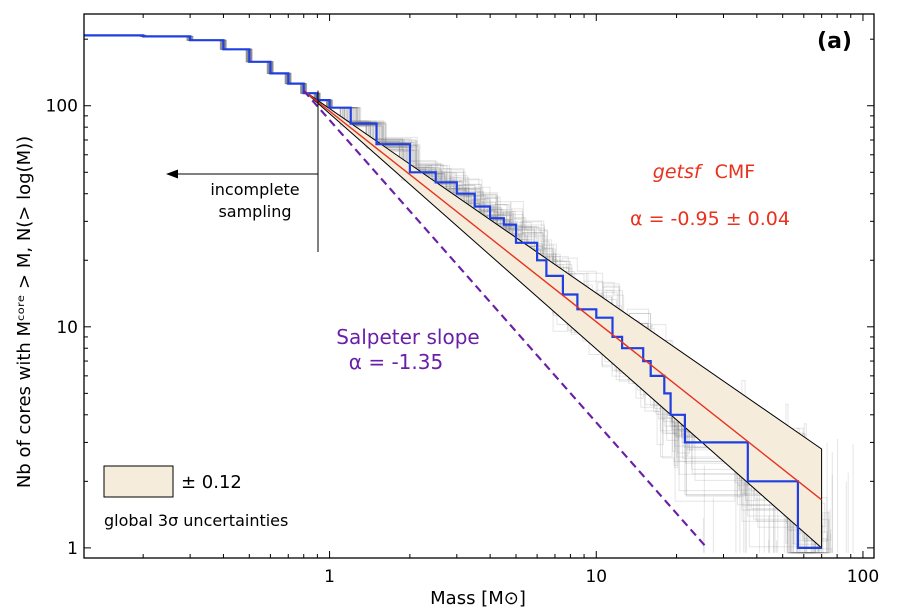  I want to click on salpeter-alpha-label: α = -1.35, so click(396, 362).